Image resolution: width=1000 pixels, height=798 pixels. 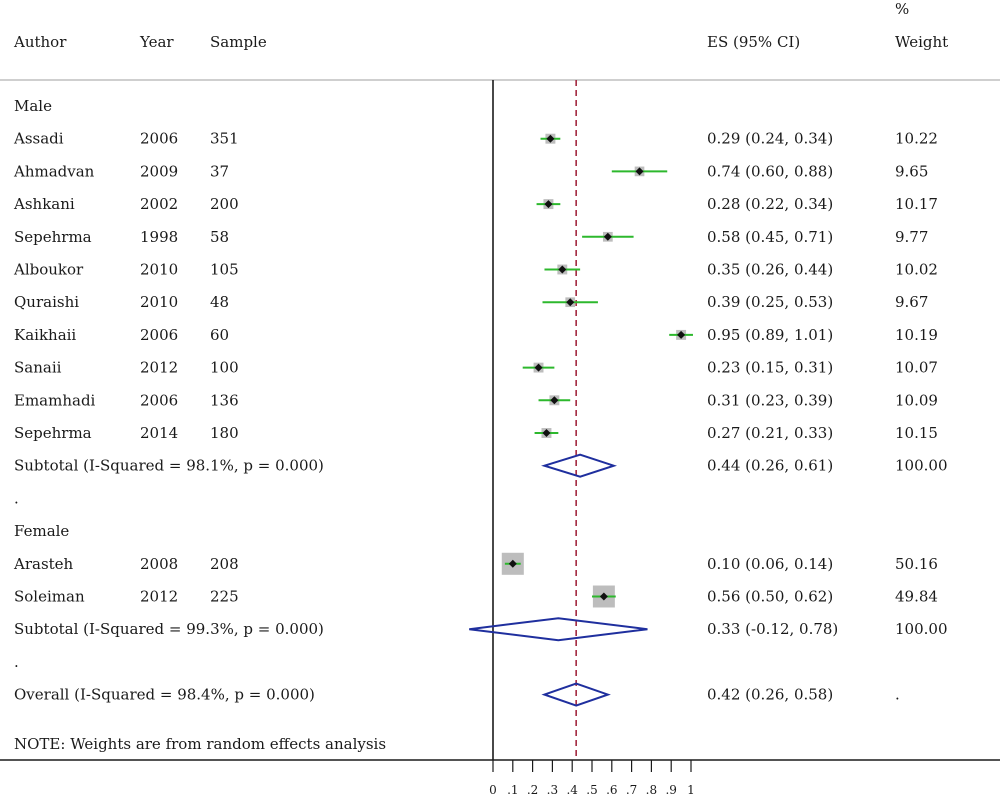 I want to click on study-weight: 10.17, so click(x=916, y=204).